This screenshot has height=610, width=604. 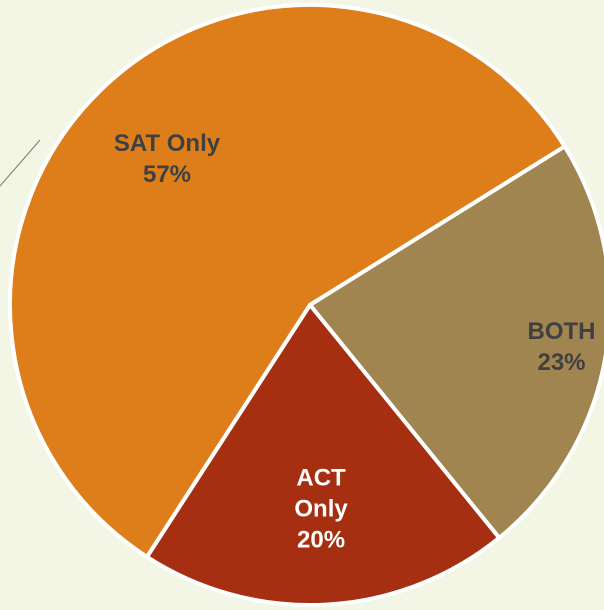 What do you see at coordinates (321, 540) in the screenshot?
I see `value-label: 20%` at bounding box center [321, 540].